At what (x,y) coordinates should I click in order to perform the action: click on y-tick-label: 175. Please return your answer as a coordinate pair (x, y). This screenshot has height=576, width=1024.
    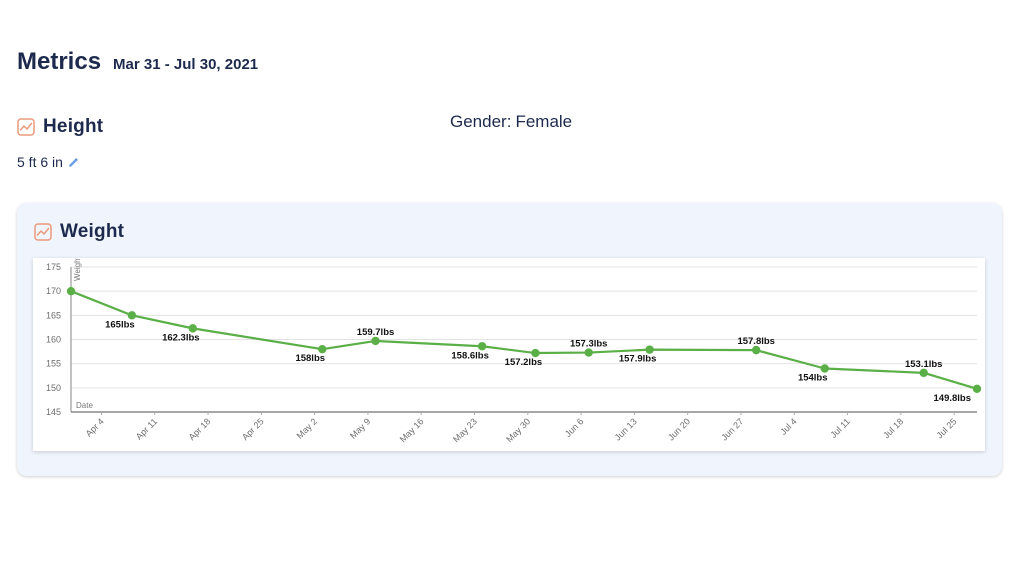
    Looking at the image, I should click on (53, 267).